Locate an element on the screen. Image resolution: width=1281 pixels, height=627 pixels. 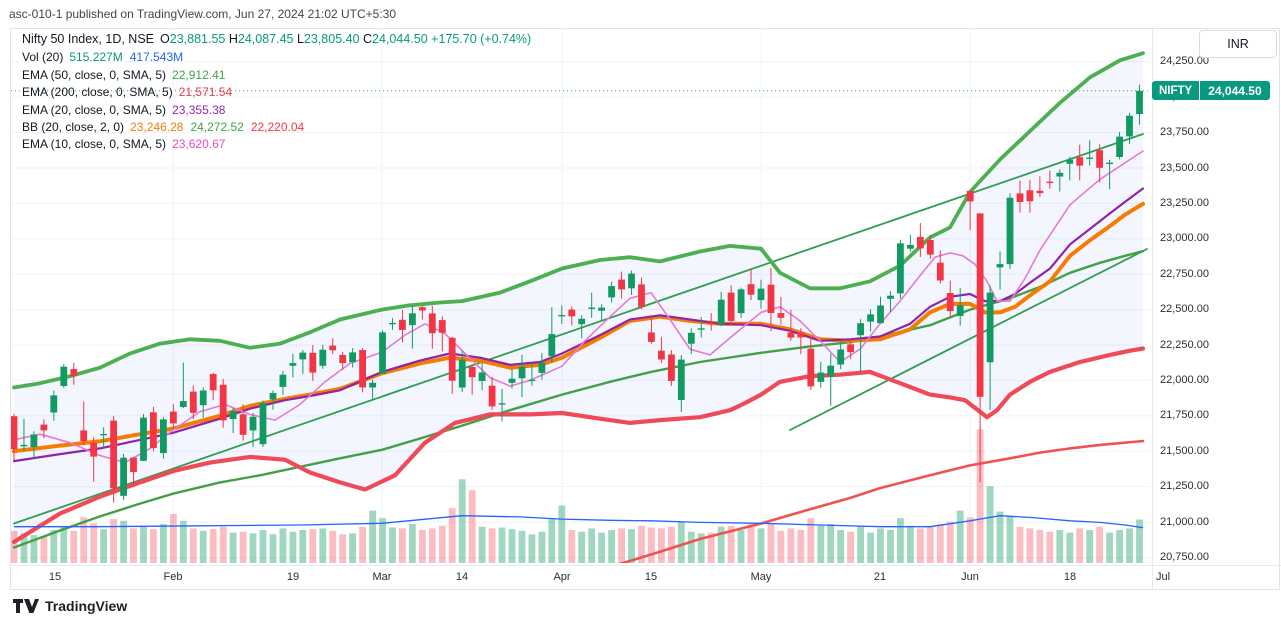
price-tick-label: 21,500.00 is located at coordinates (1184, 450).